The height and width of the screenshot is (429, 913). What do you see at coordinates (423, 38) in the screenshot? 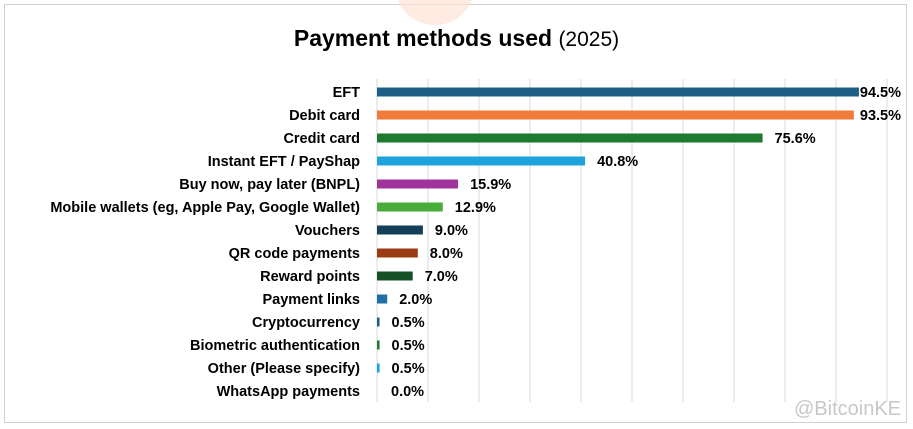
I see `chart-title-main: Payment methods used` at bounding box center [423, 38].